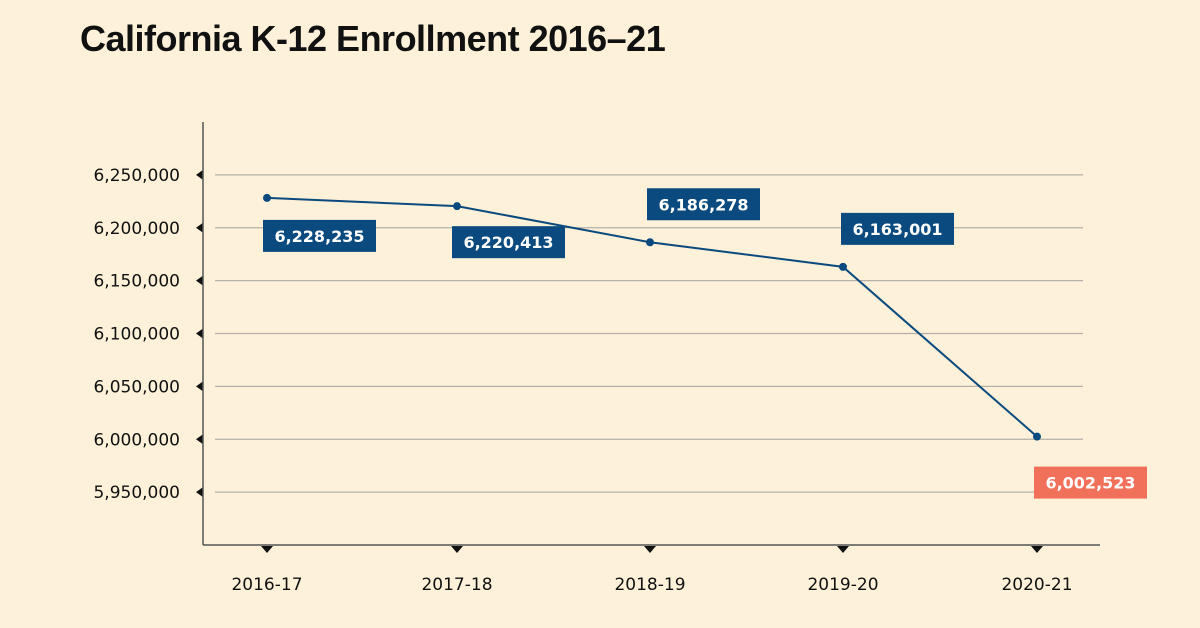 This screenshot has height=628, width=1200. What do you see at coordinates (266, 585) in the screenshot?
I see `x-tick-label: 2016-17` at bounding box center [266, 585].